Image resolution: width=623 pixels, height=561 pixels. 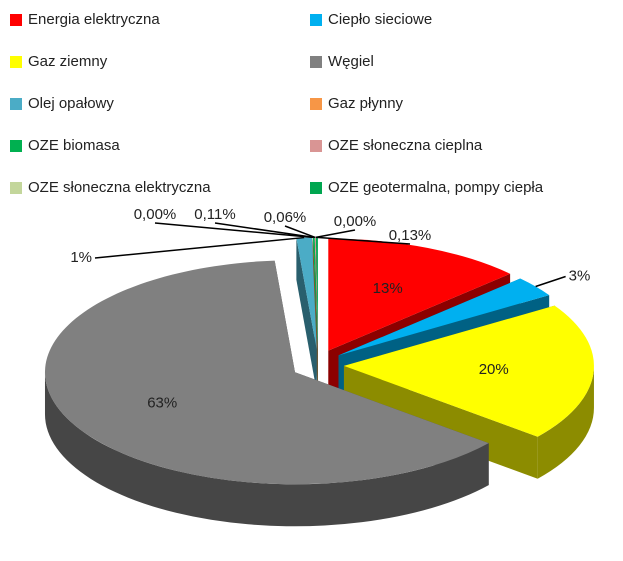 I want to click on legend-label: OZE biomasa, so click(x=74, y=145).